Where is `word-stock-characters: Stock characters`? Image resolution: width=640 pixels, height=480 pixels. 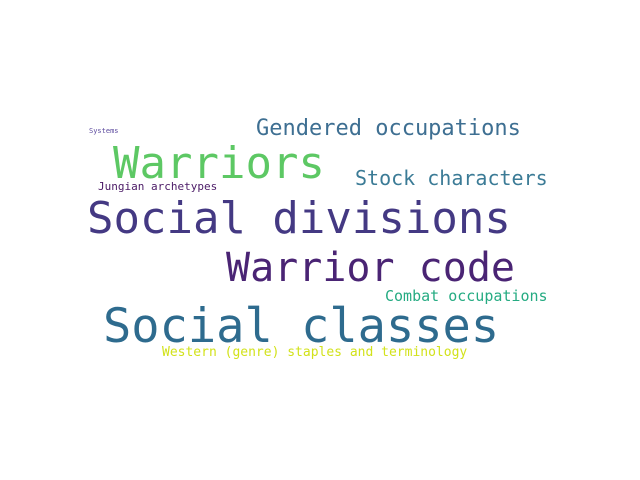 word-stock-characters: Stock characters is located at coordinates (451, 178).